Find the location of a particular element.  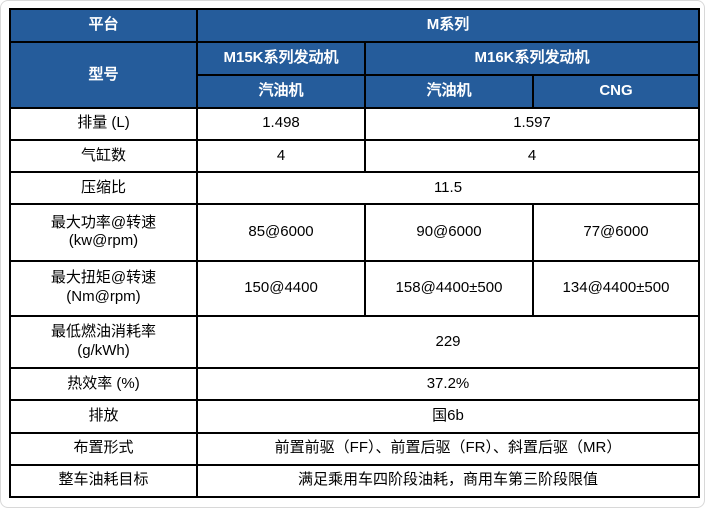

compression-ratio-label: 压缩比 is located at coordinates (103, 188).